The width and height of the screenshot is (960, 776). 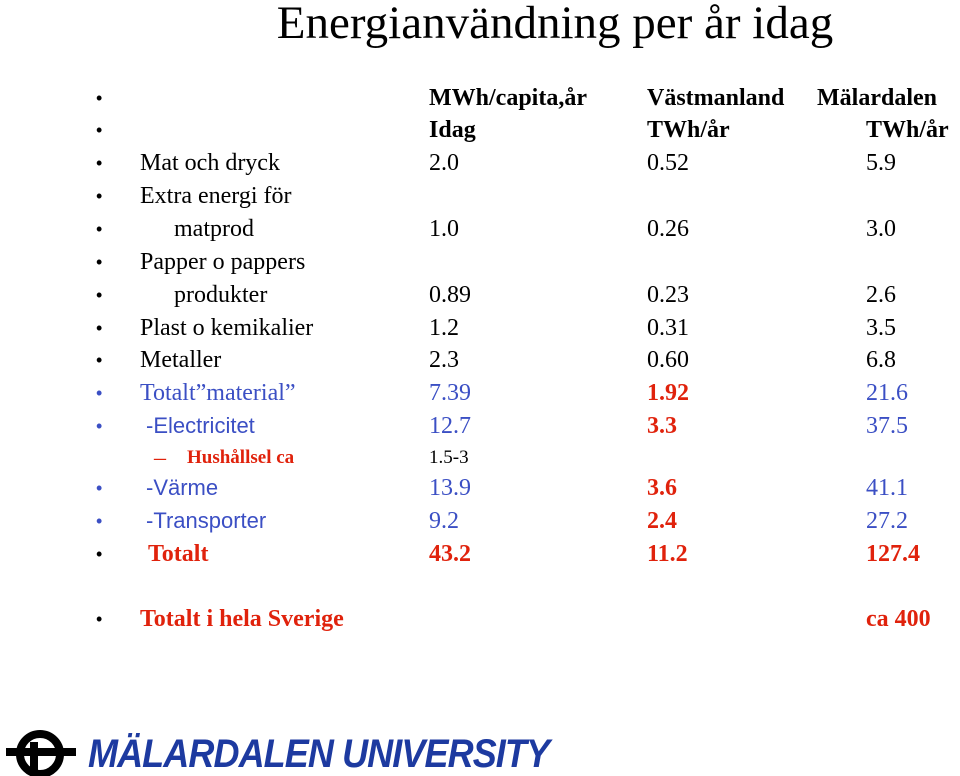 I want to click on row-col3: 127.4, so click(x=893, y=554).